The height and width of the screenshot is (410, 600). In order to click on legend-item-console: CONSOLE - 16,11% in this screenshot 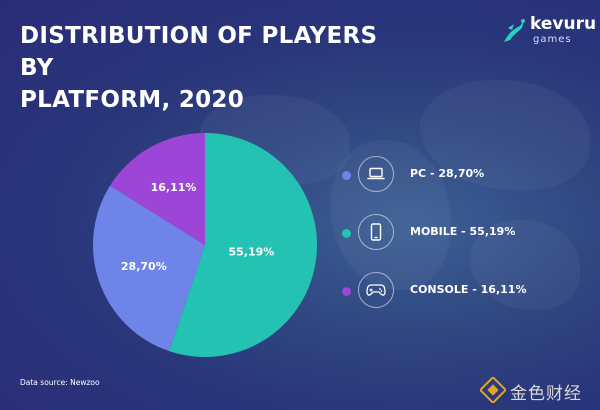, I will do `click(452, 292)`.